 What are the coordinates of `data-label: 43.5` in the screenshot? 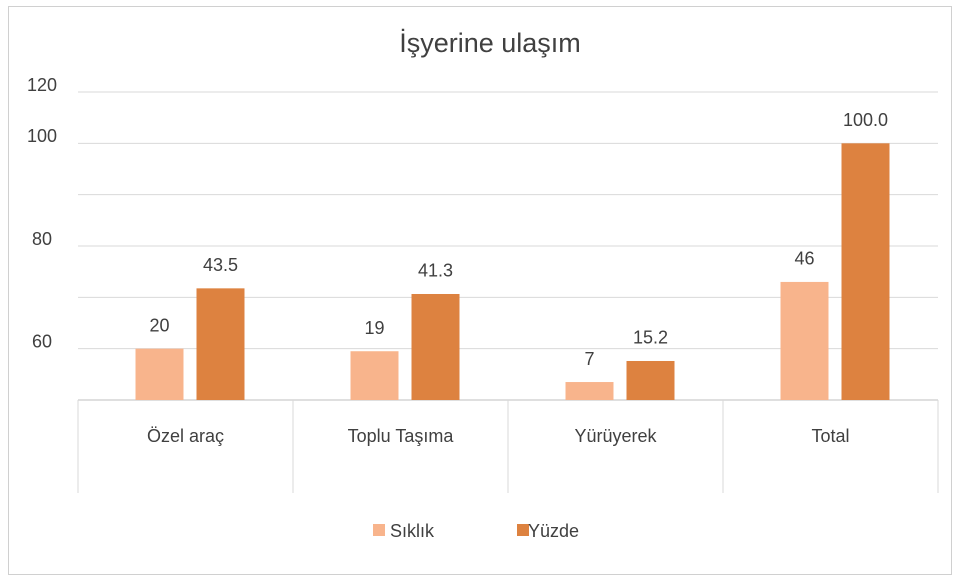 It's located at (220, 265).